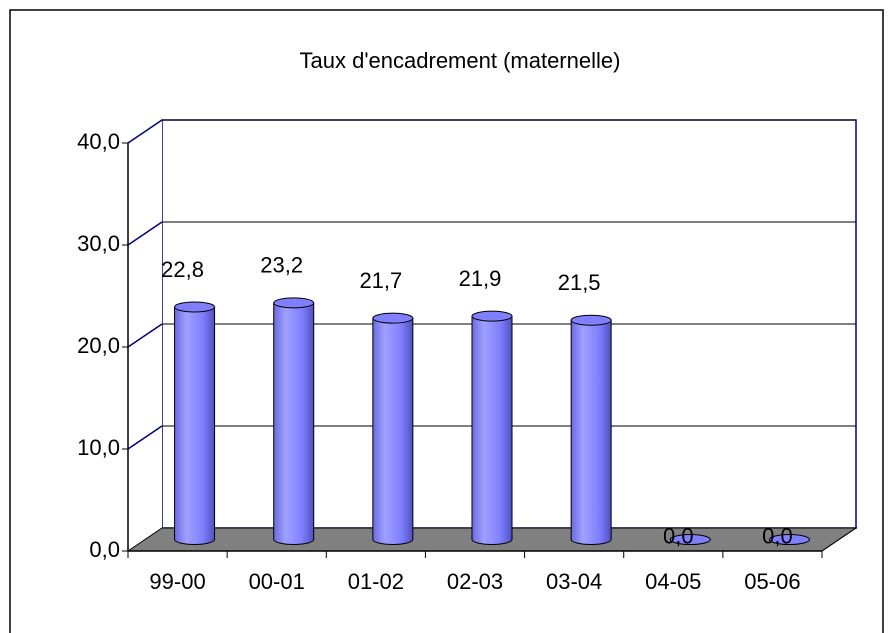 The height and width of the screenshot is (633, 894). Describe the element at coordinates (579, 282) in the screenshot. I see `value-label: 21,5` at that location.